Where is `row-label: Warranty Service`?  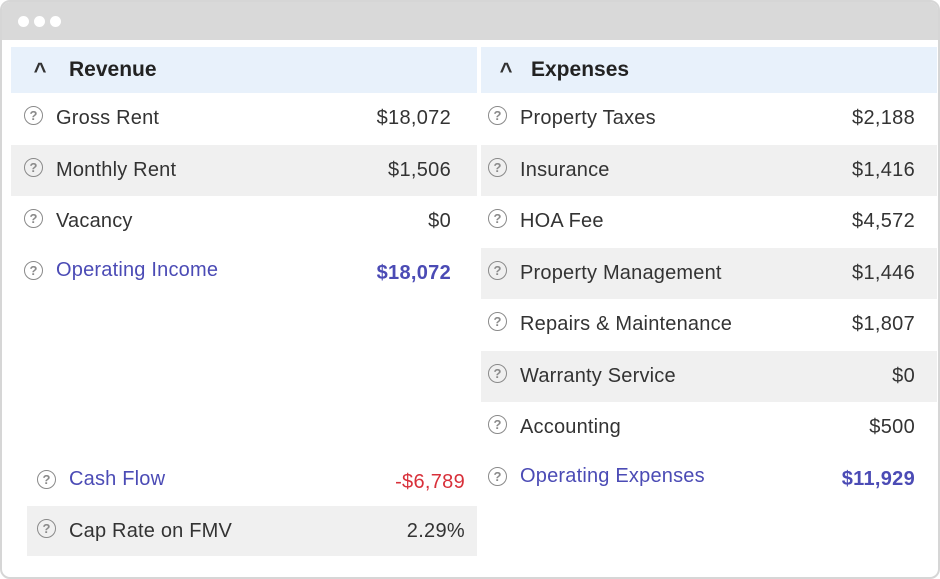 row-label: Warranty Service is located at coordinates (598, 375).